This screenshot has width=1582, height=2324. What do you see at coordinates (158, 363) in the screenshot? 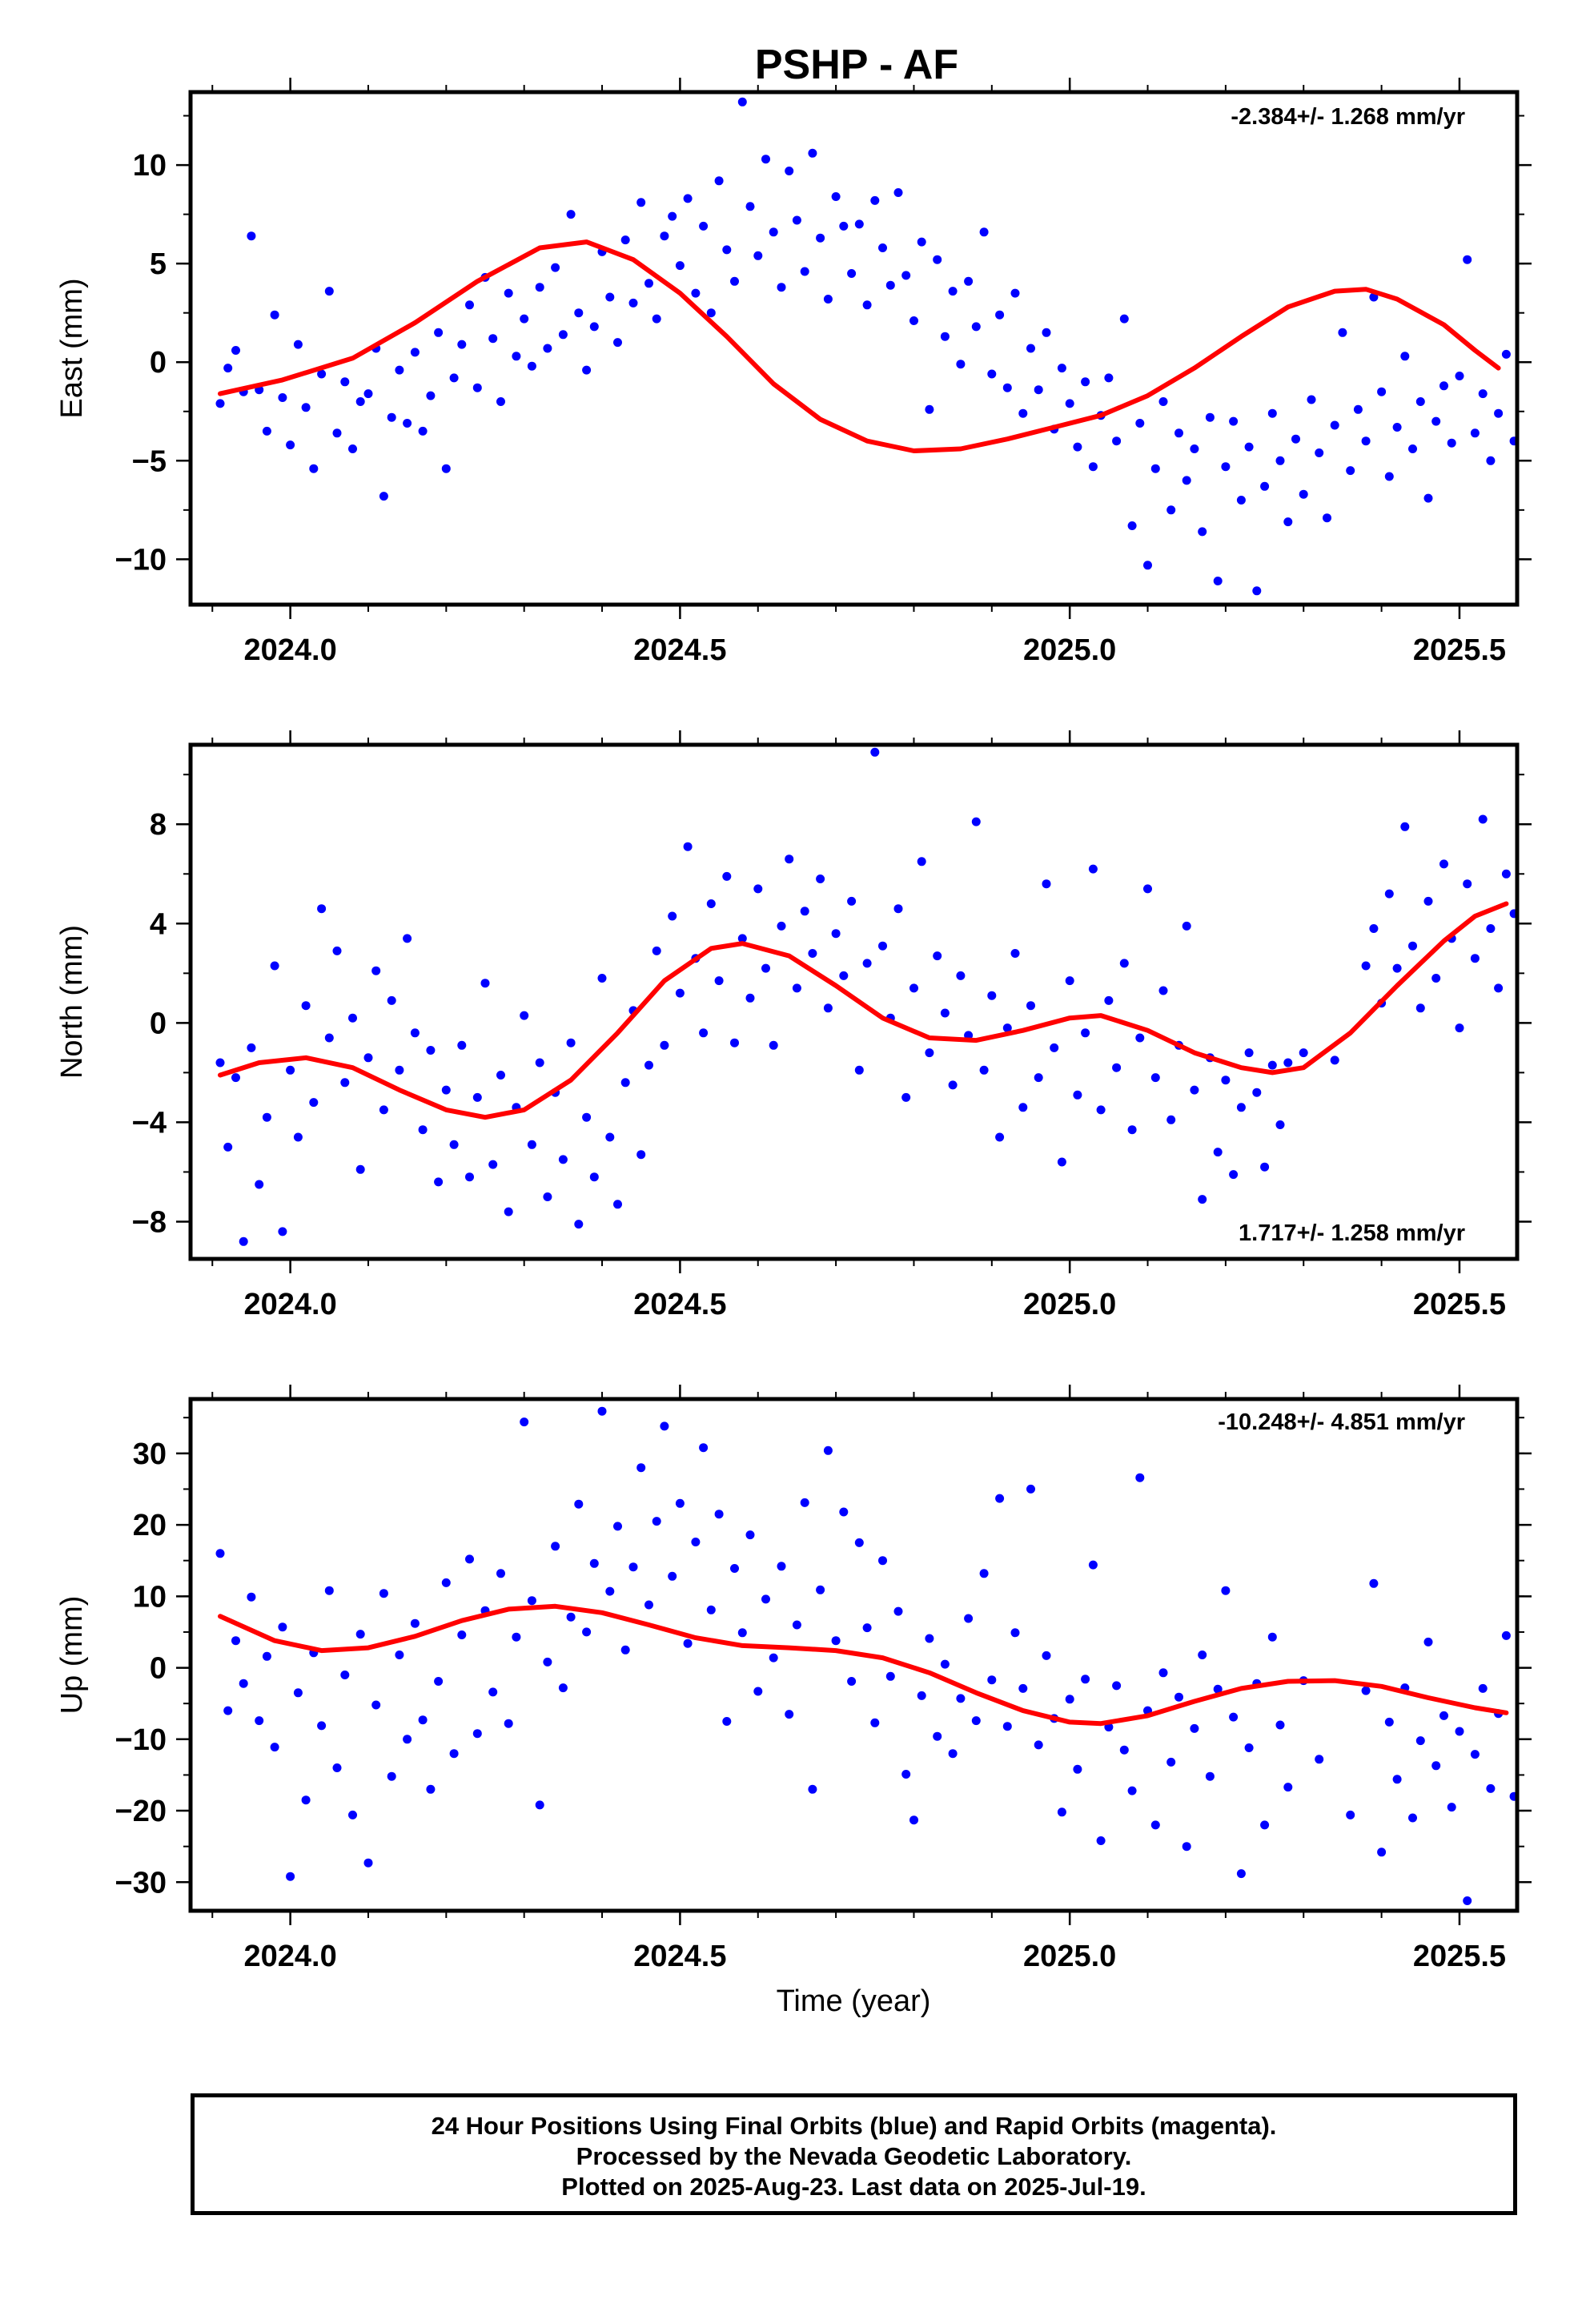
I see `y-tick-label: 0` at bounding box center [158, 363].